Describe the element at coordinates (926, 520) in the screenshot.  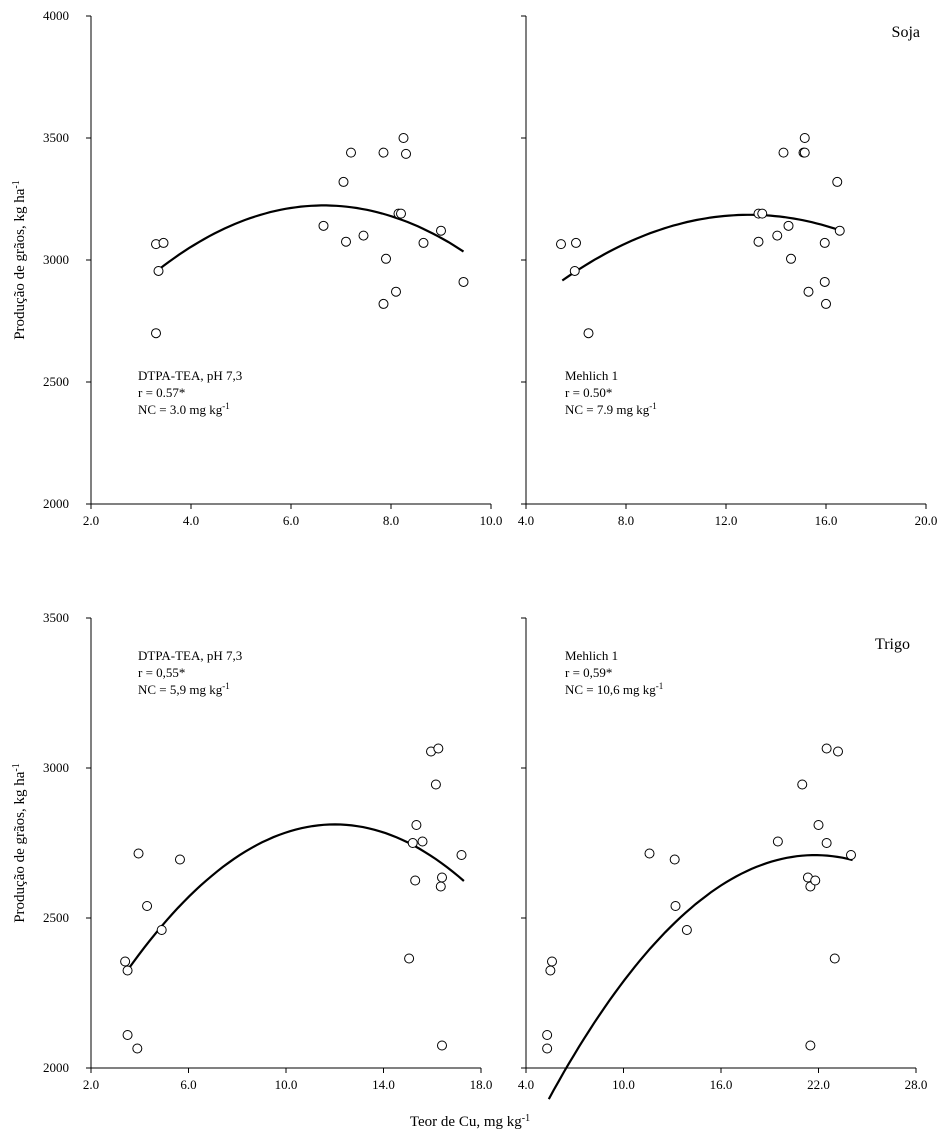
I see `x-tick-label: 20.0` at that location.